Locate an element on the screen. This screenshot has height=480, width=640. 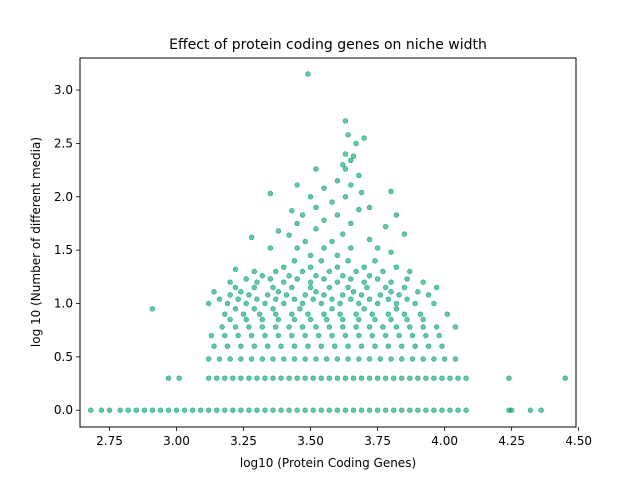
x-tick-label: 4.50 is located at coordinates (578, 441).